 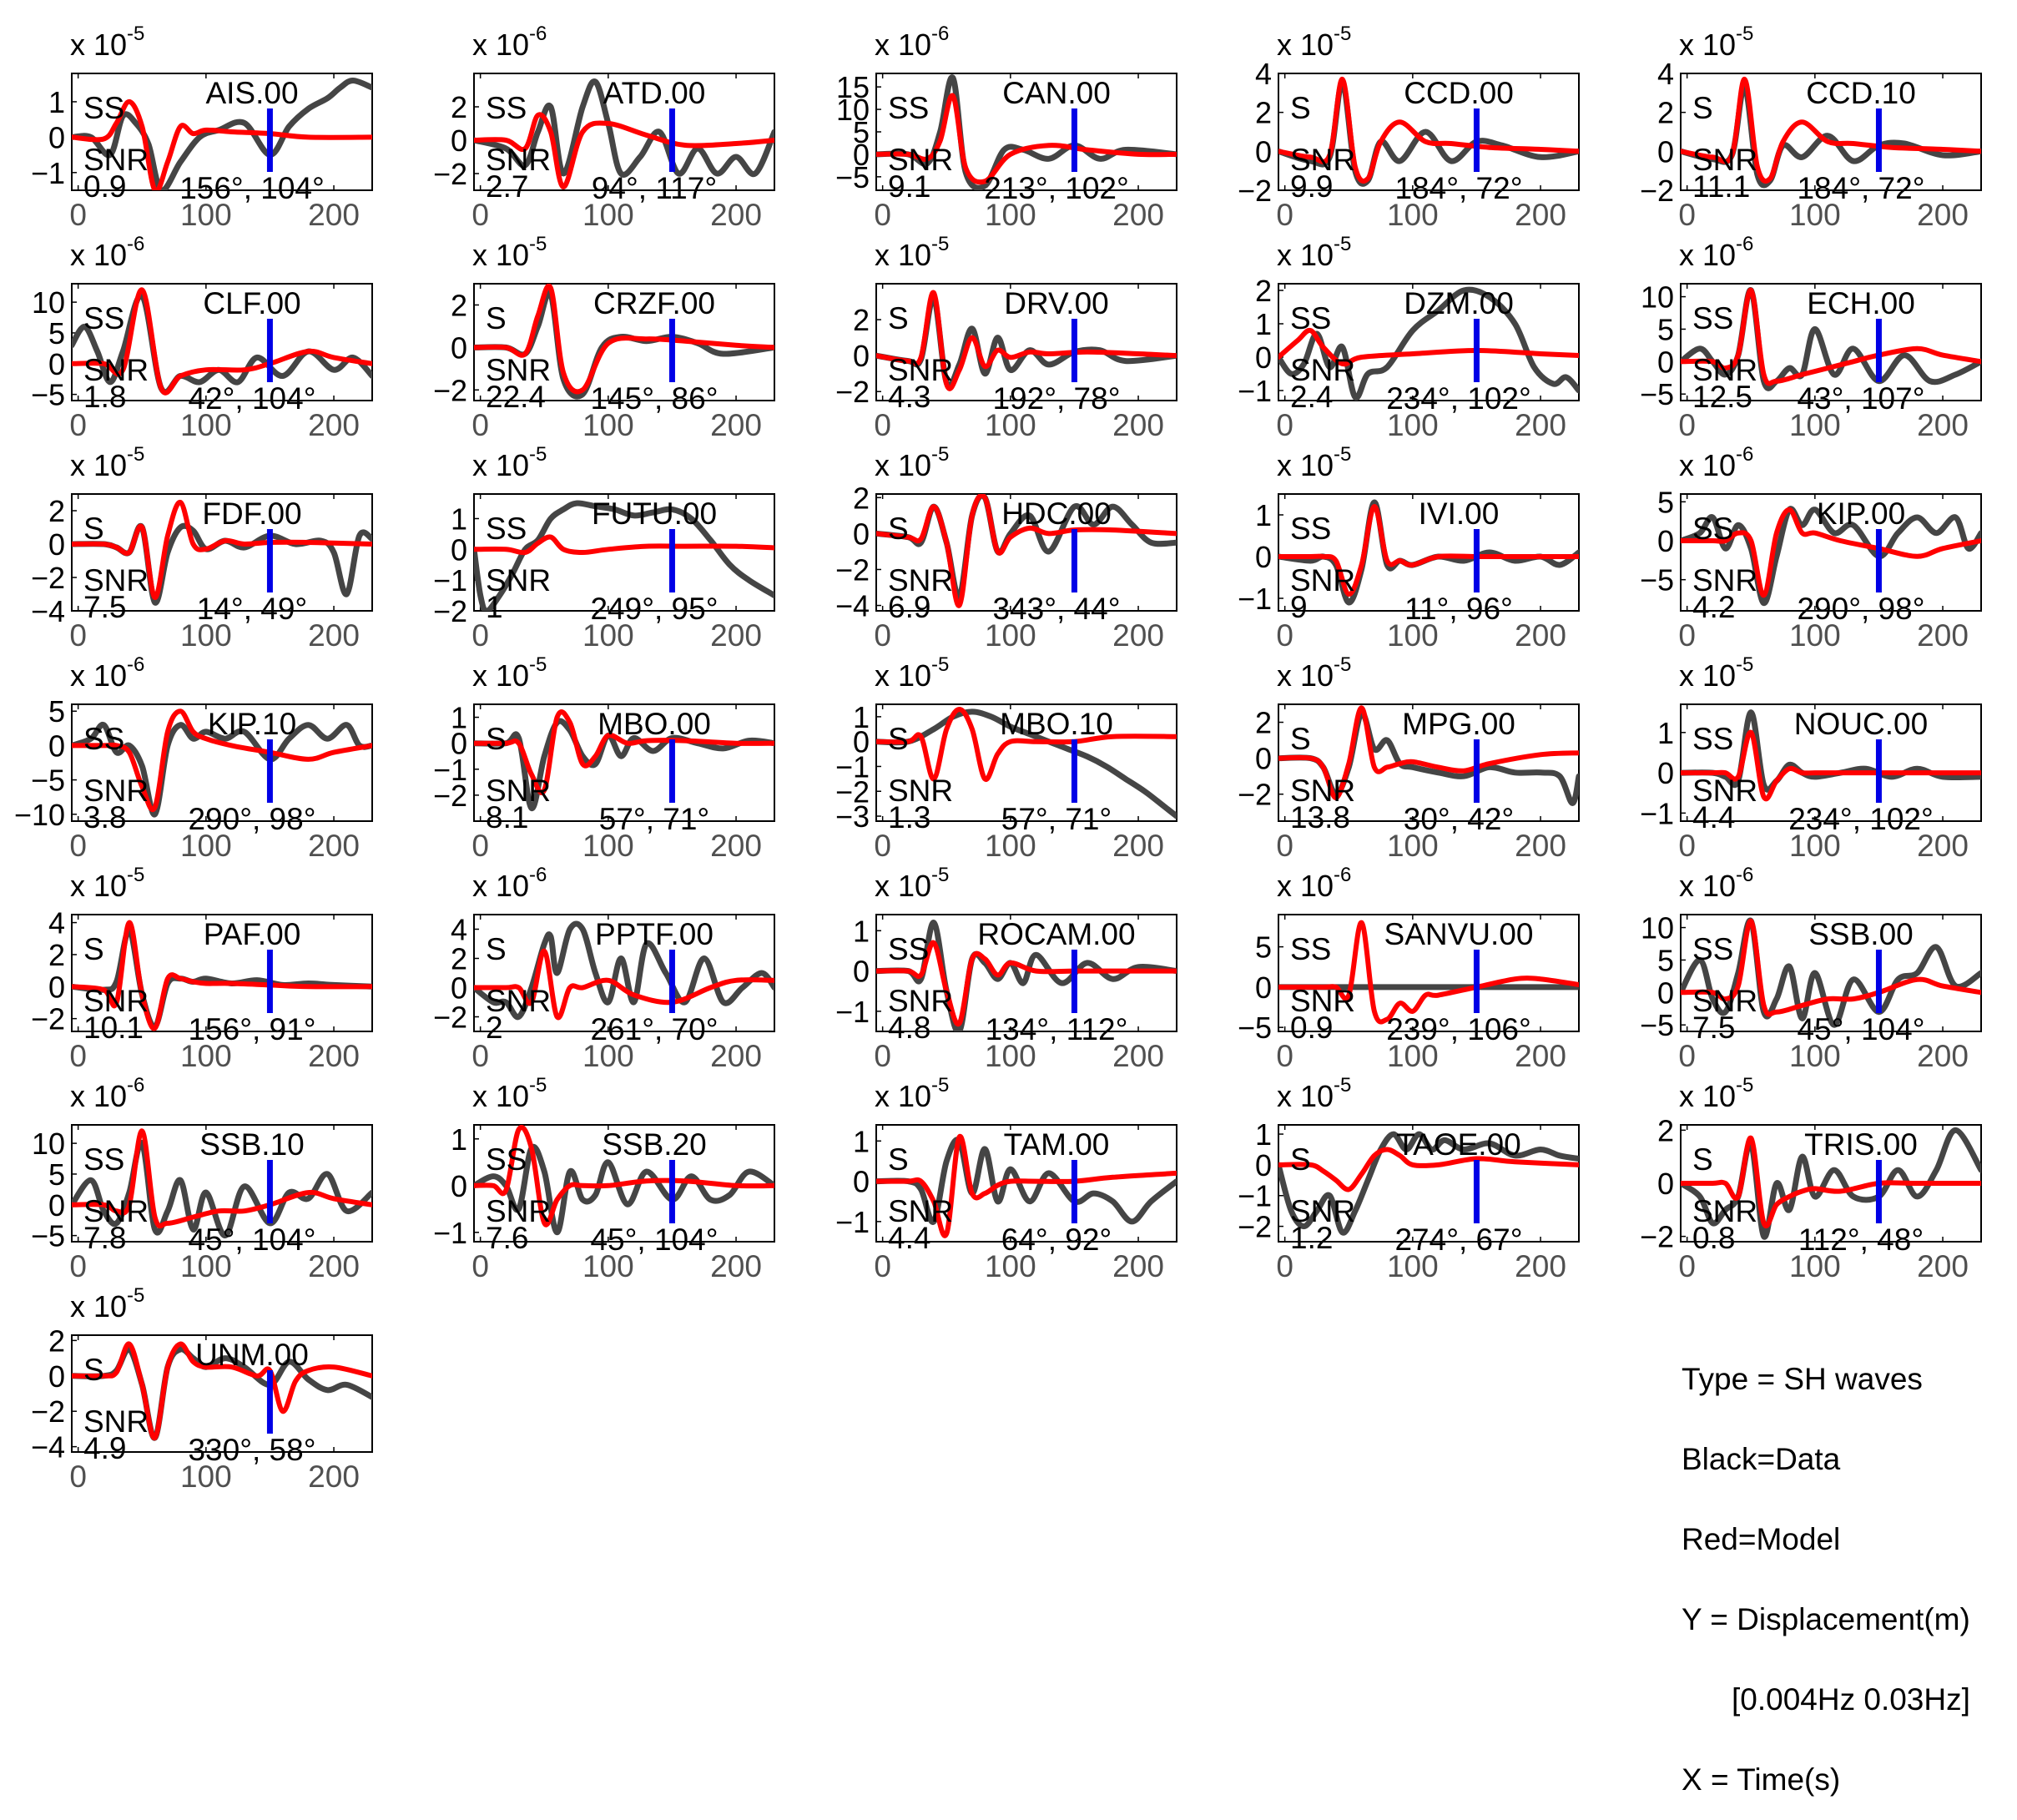 I want to click on station-label: IVI.00, so click(x=1459, y=514).